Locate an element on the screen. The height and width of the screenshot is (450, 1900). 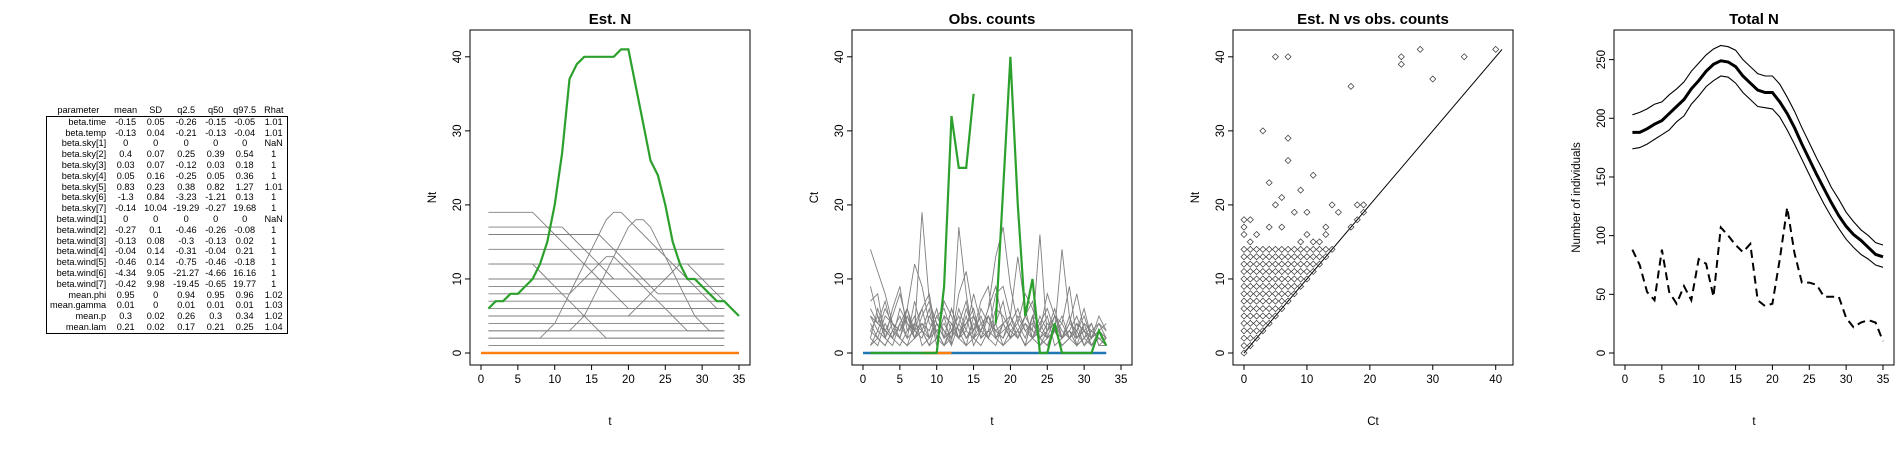
total-n-thin-line is located at coordinates (1758, 145).